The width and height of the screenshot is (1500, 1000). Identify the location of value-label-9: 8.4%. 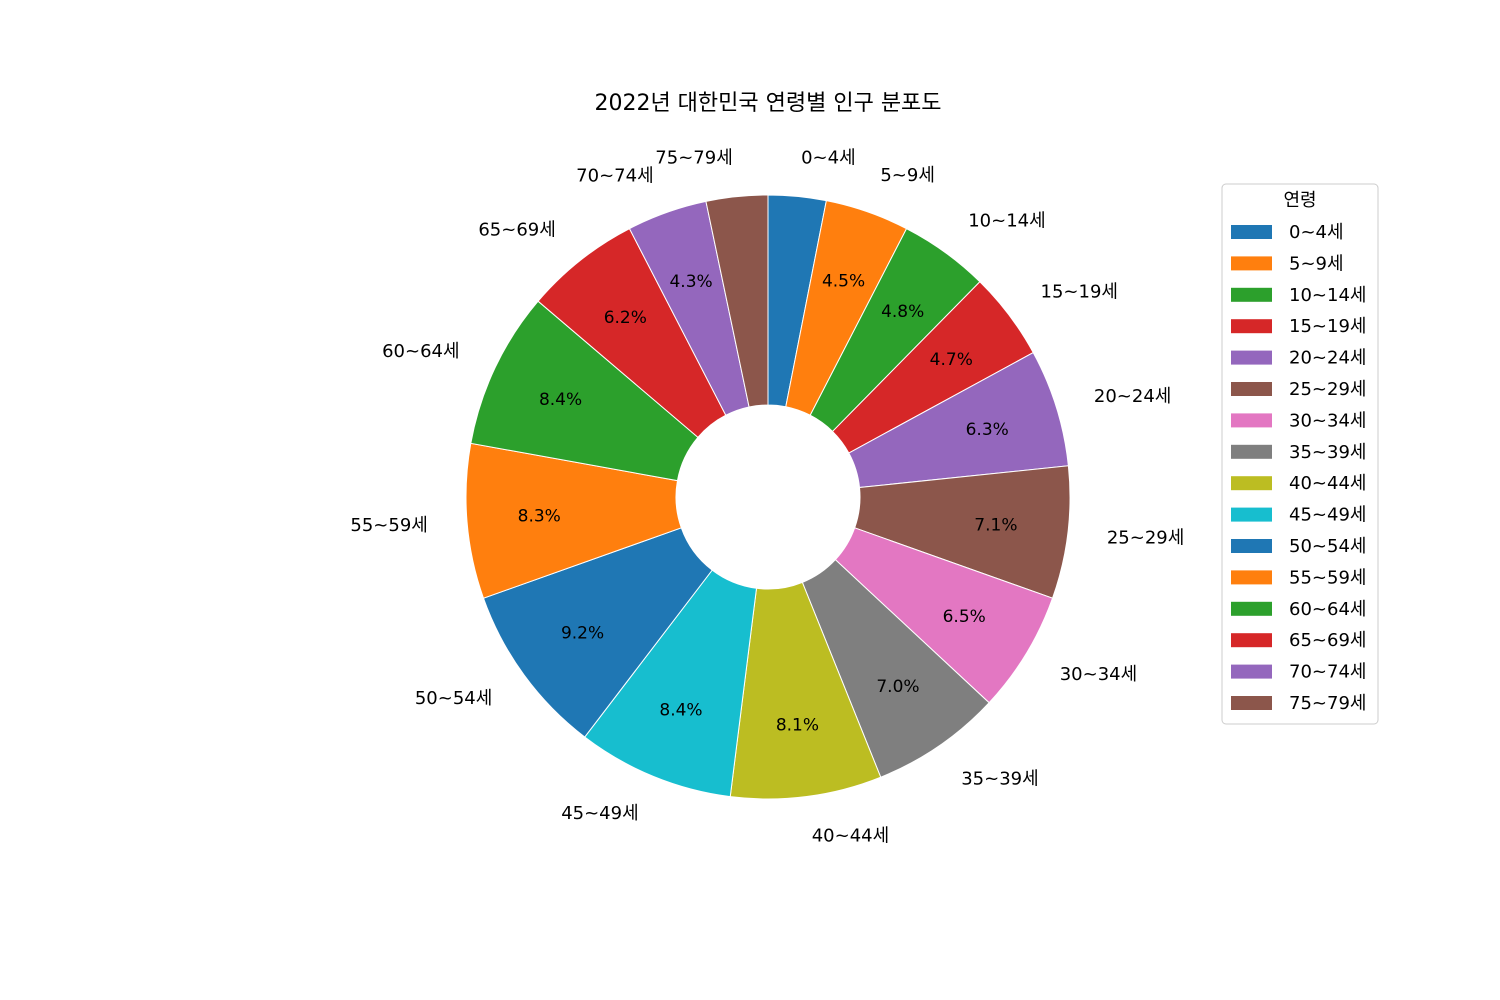
(680, 710).